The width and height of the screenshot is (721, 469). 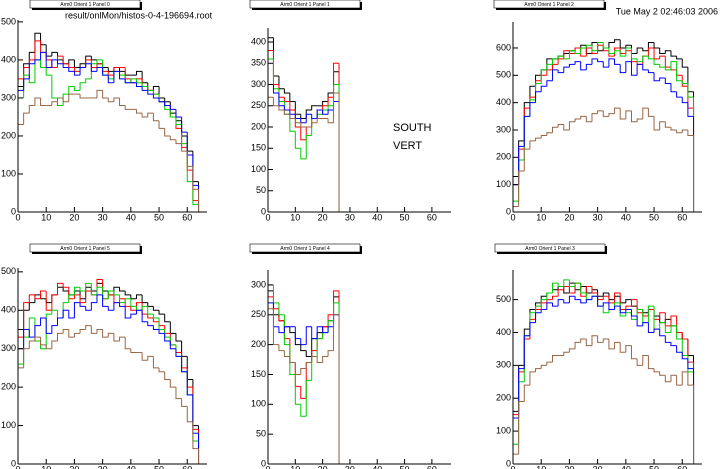 I want to click on y-tick-label: 500, so click(x=503, y=299).